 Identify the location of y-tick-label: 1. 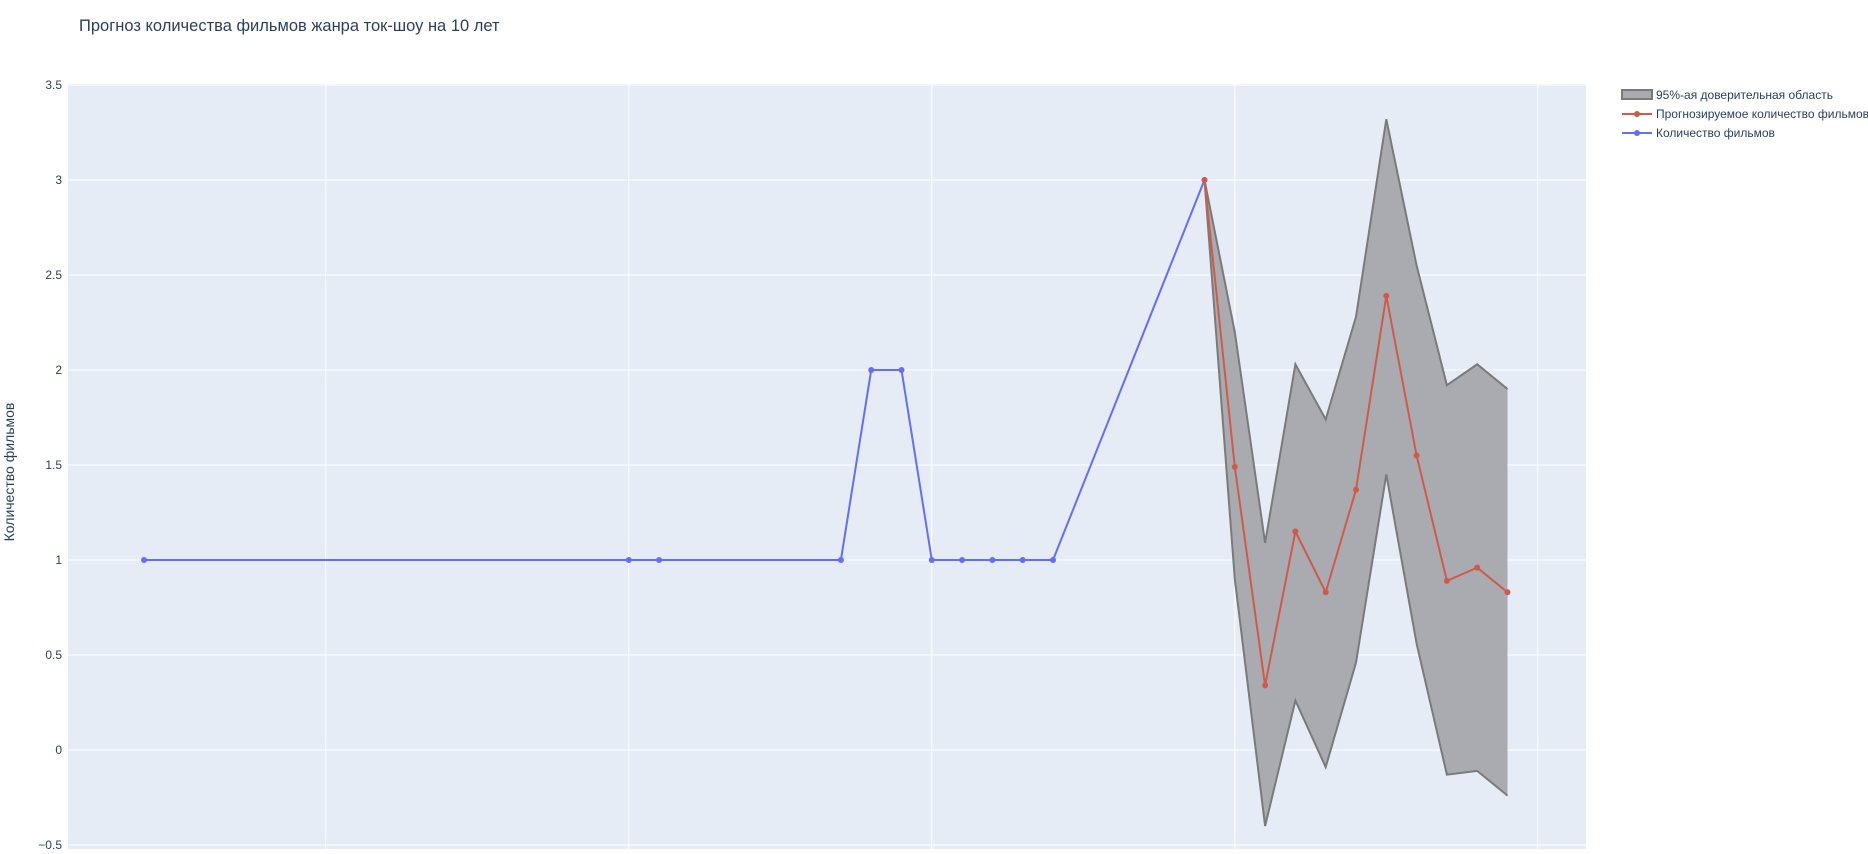
(58, 560).